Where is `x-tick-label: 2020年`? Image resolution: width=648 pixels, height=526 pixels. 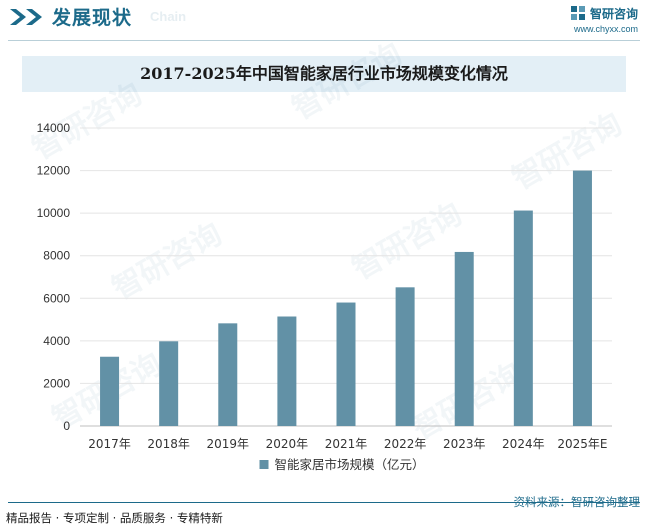 x-tick-label: 2020年 is located at coordinates (287, 444).